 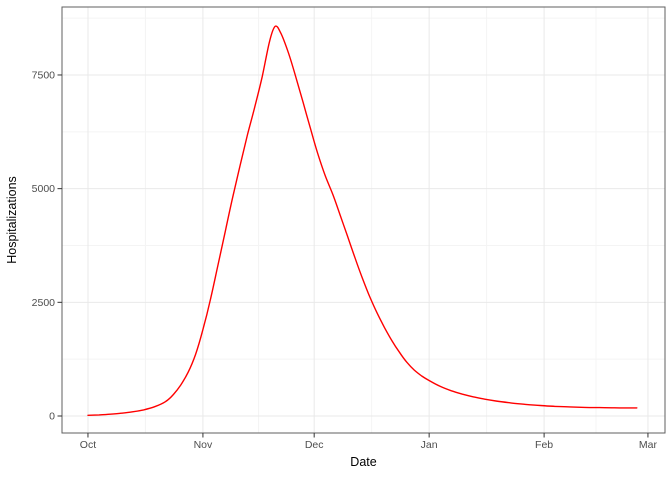 I want to click on x-tick-label: Dec, so click(x=314, y=445).